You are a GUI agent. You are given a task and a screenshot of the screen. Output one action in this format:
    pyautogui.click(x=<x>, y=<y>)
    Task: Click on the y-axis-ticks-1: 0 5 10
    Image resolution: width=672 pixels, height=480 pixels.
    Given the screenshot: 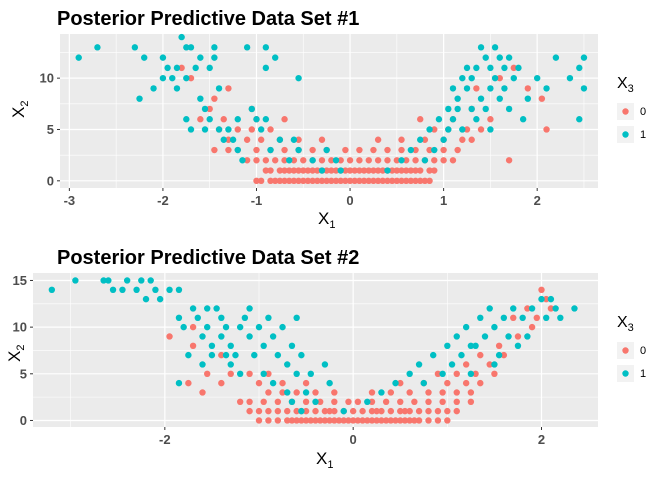 What is the action you would take?
    pyautogui.click(x=50, y=129)
    